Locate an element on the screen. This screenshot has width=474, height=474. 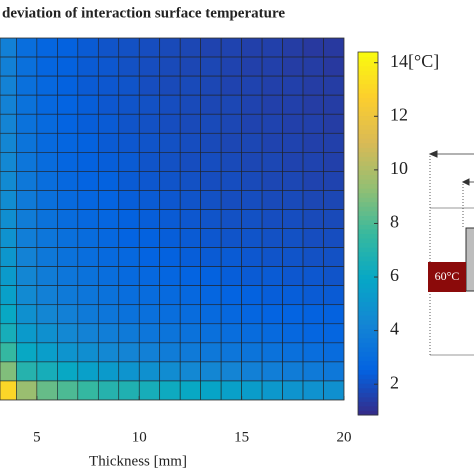
colorbar-tick-label: 10 is located at coordinates (399, 168).